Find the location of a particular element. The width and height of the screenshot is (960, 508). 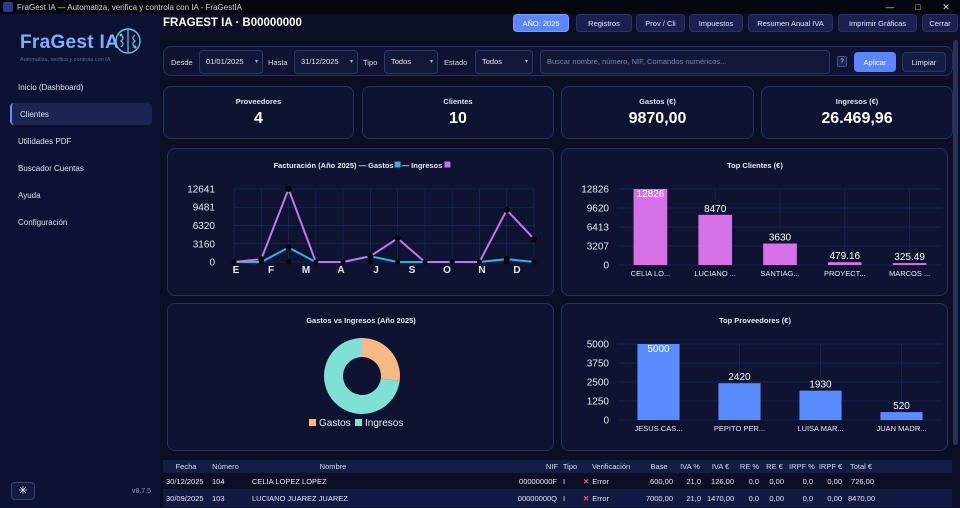

close-window-button: ✕ is located at coordinates (946, 7).